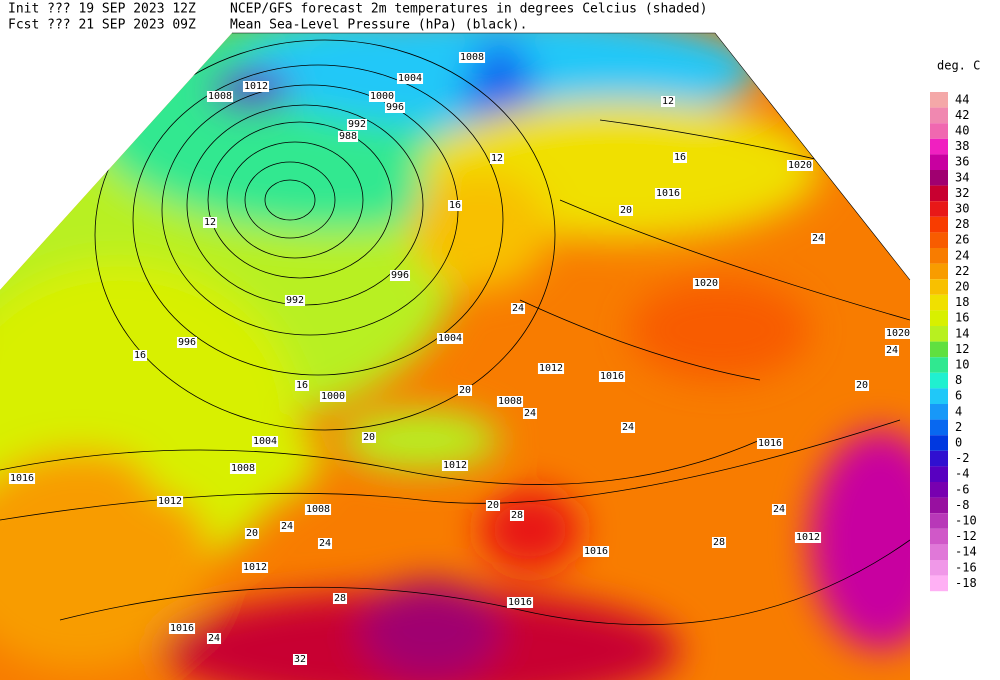 The image size is (1000, 680). I want to click on isobar-label: 1008, so click(220, 96).